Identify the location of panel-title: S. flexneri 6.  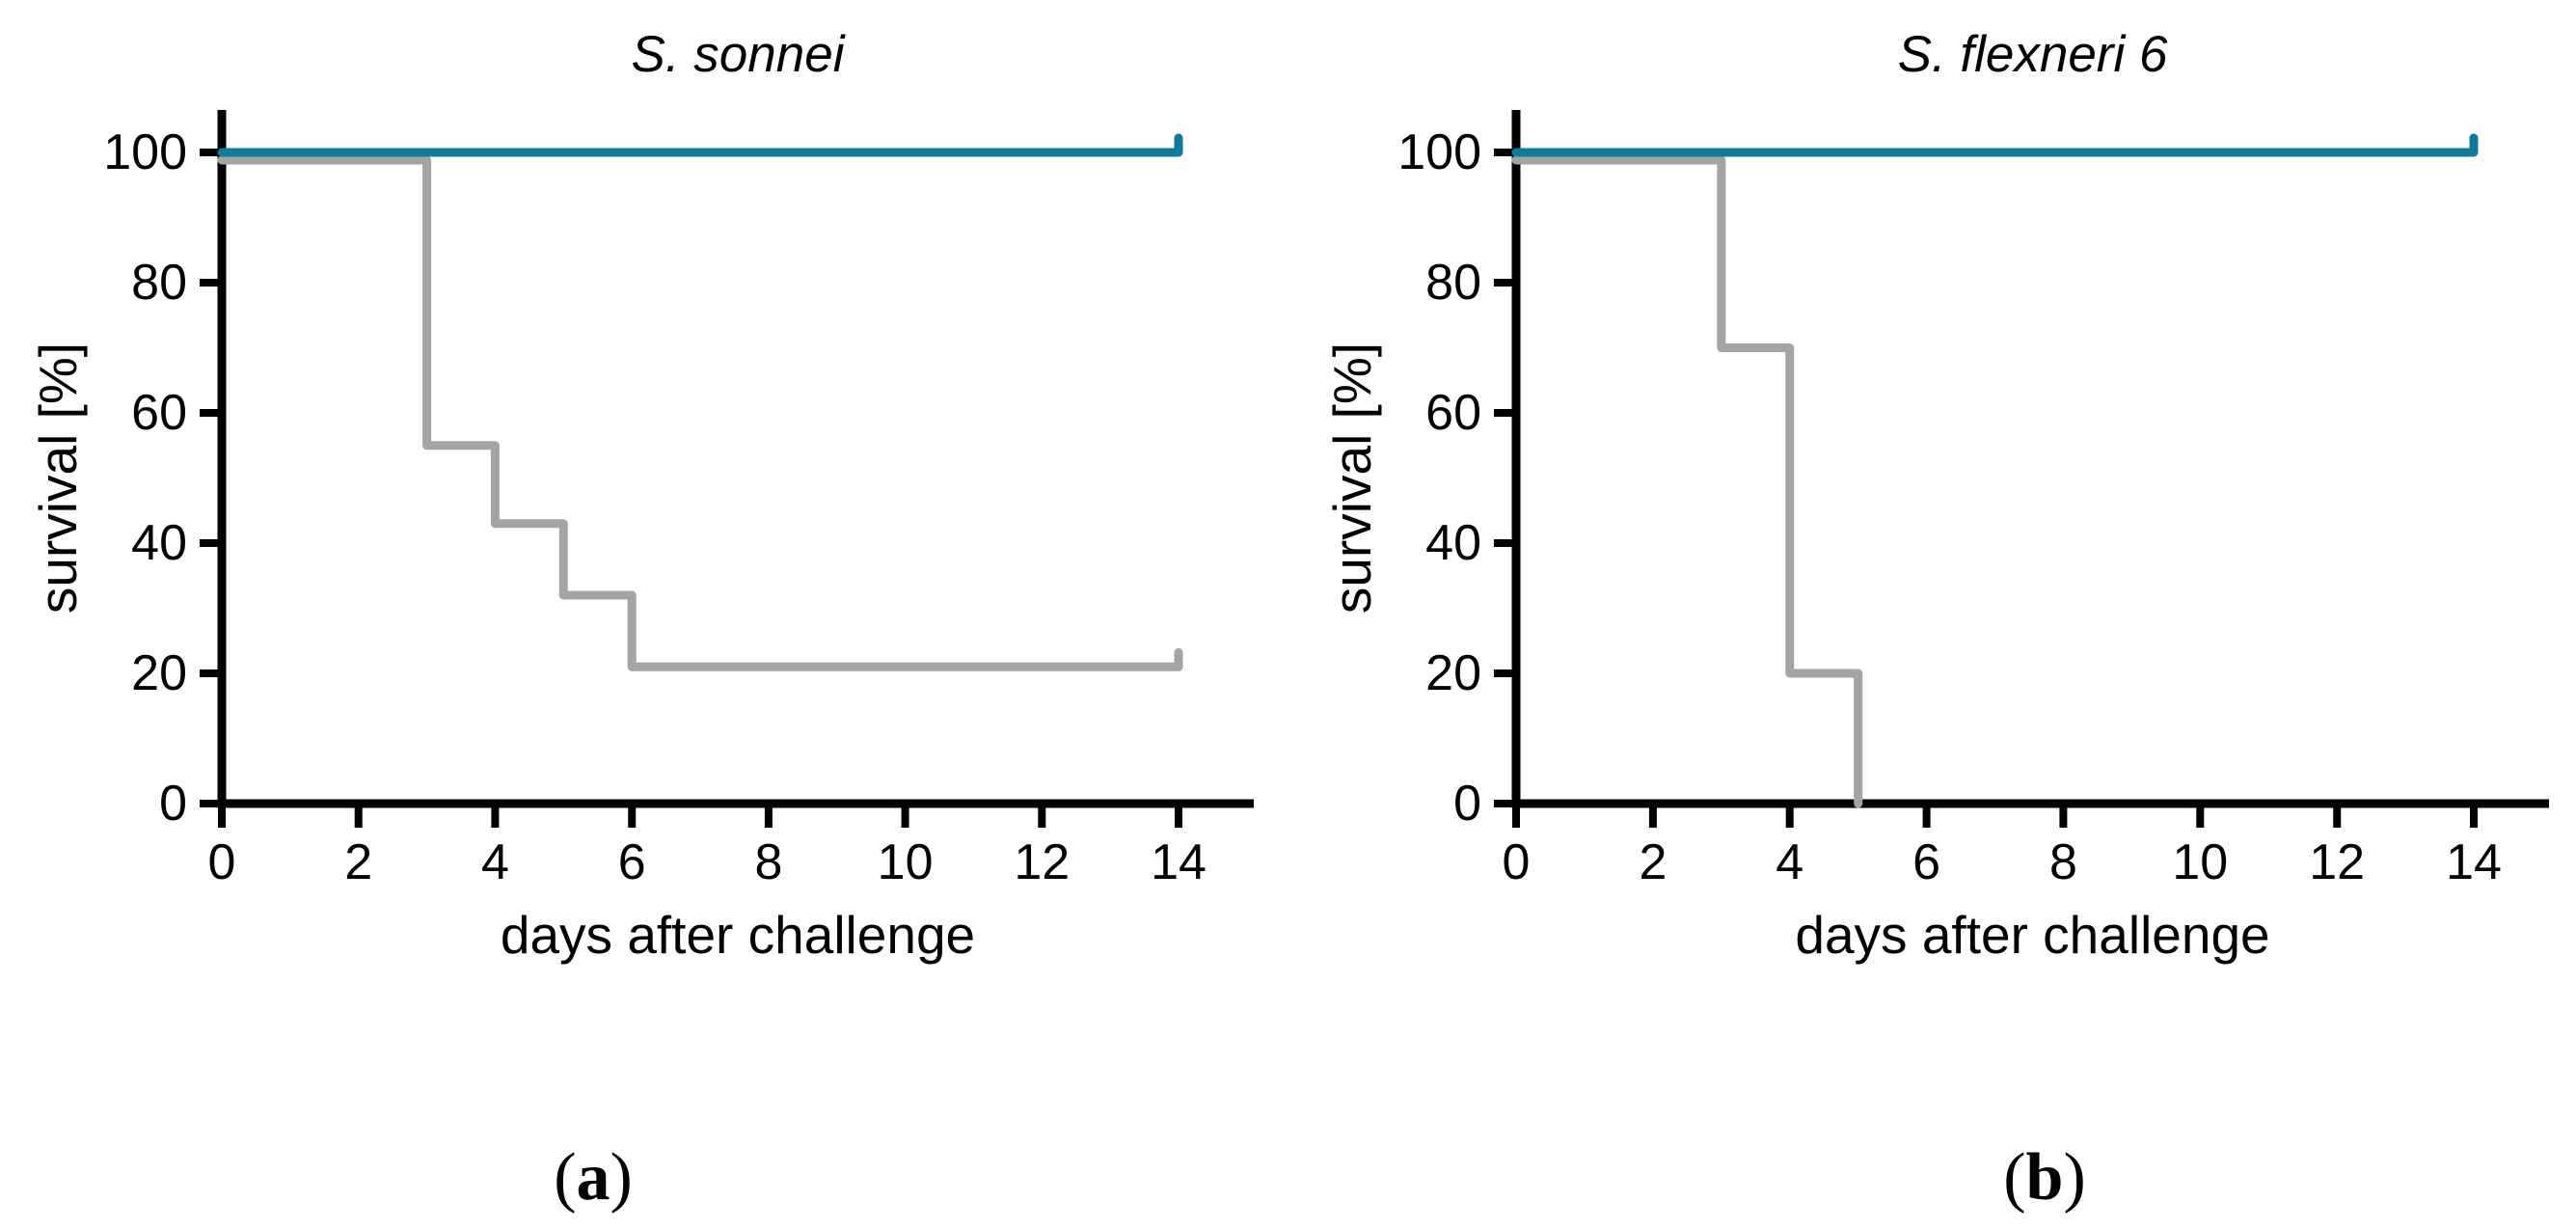
(2033, 55).